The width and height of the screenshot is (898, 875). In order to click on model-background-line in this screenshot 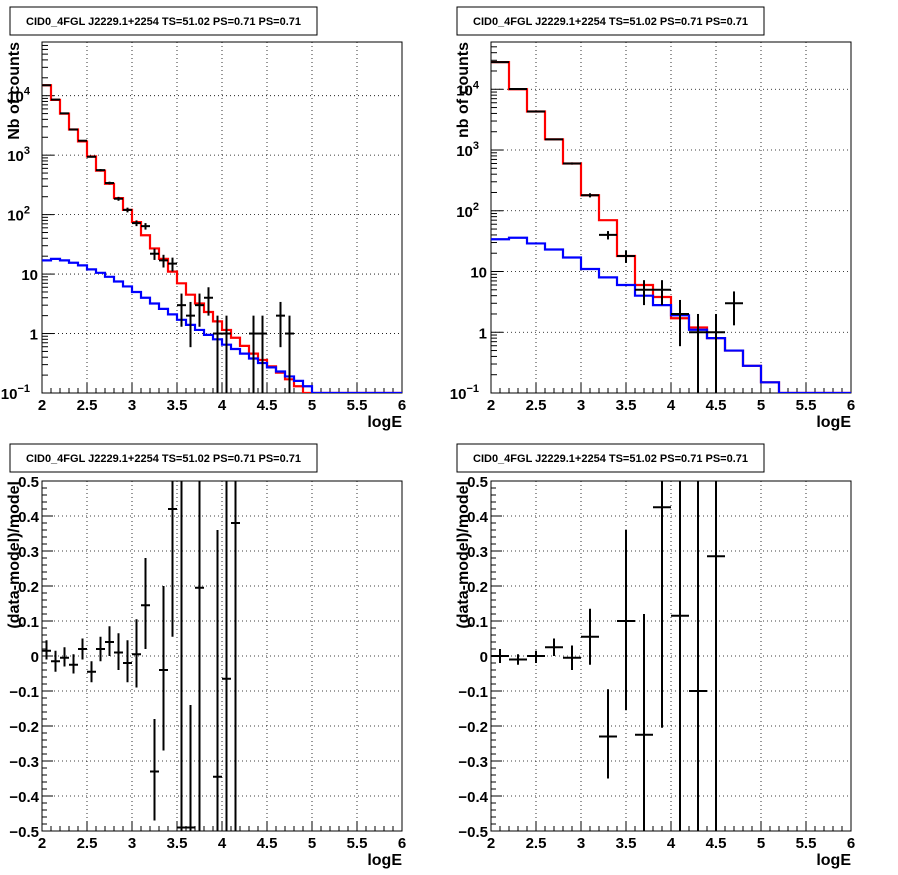, I will do `click(222, 325)`.